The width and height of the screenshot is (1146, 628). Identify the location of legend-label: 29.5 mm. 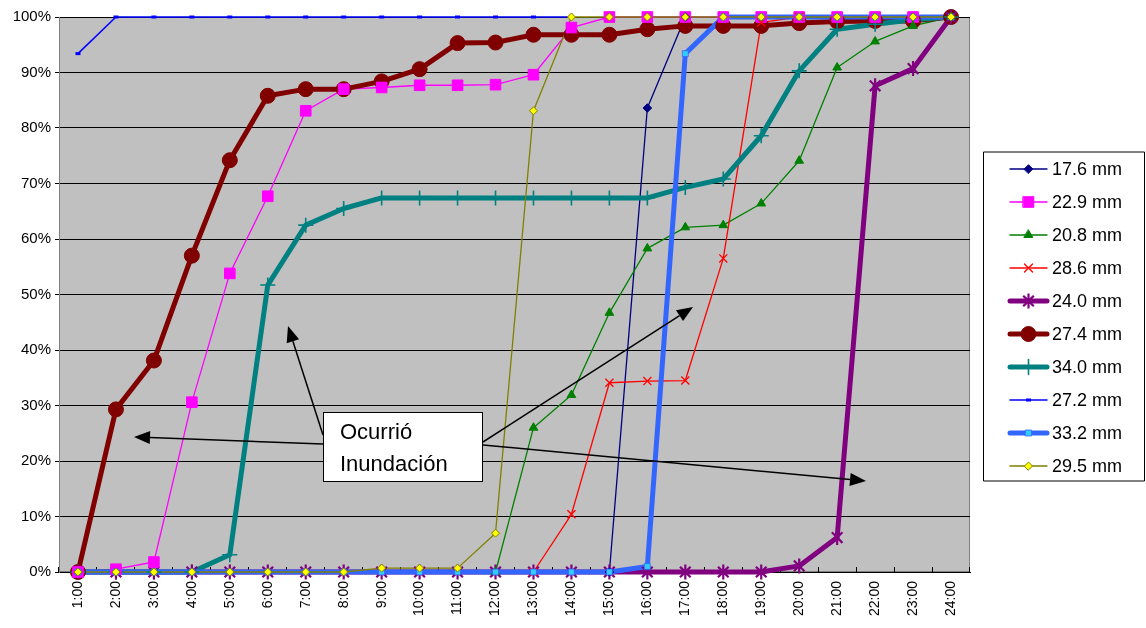
(1087, 465).